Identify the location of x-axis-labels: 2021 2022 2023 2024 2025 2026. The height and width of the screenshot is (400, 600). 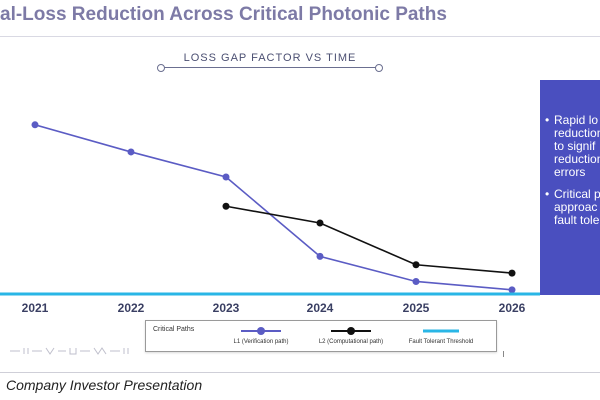
(274, 308).